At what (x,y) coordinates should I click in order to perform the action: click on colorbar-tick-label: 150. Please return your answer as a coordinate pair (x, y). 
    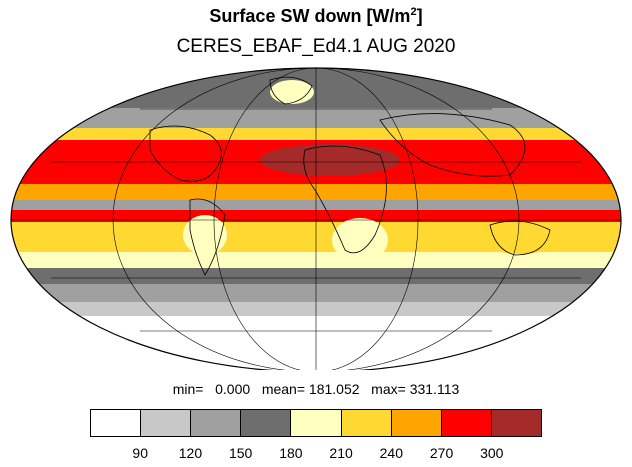
    Looking at the image, I should click on (240, 453).